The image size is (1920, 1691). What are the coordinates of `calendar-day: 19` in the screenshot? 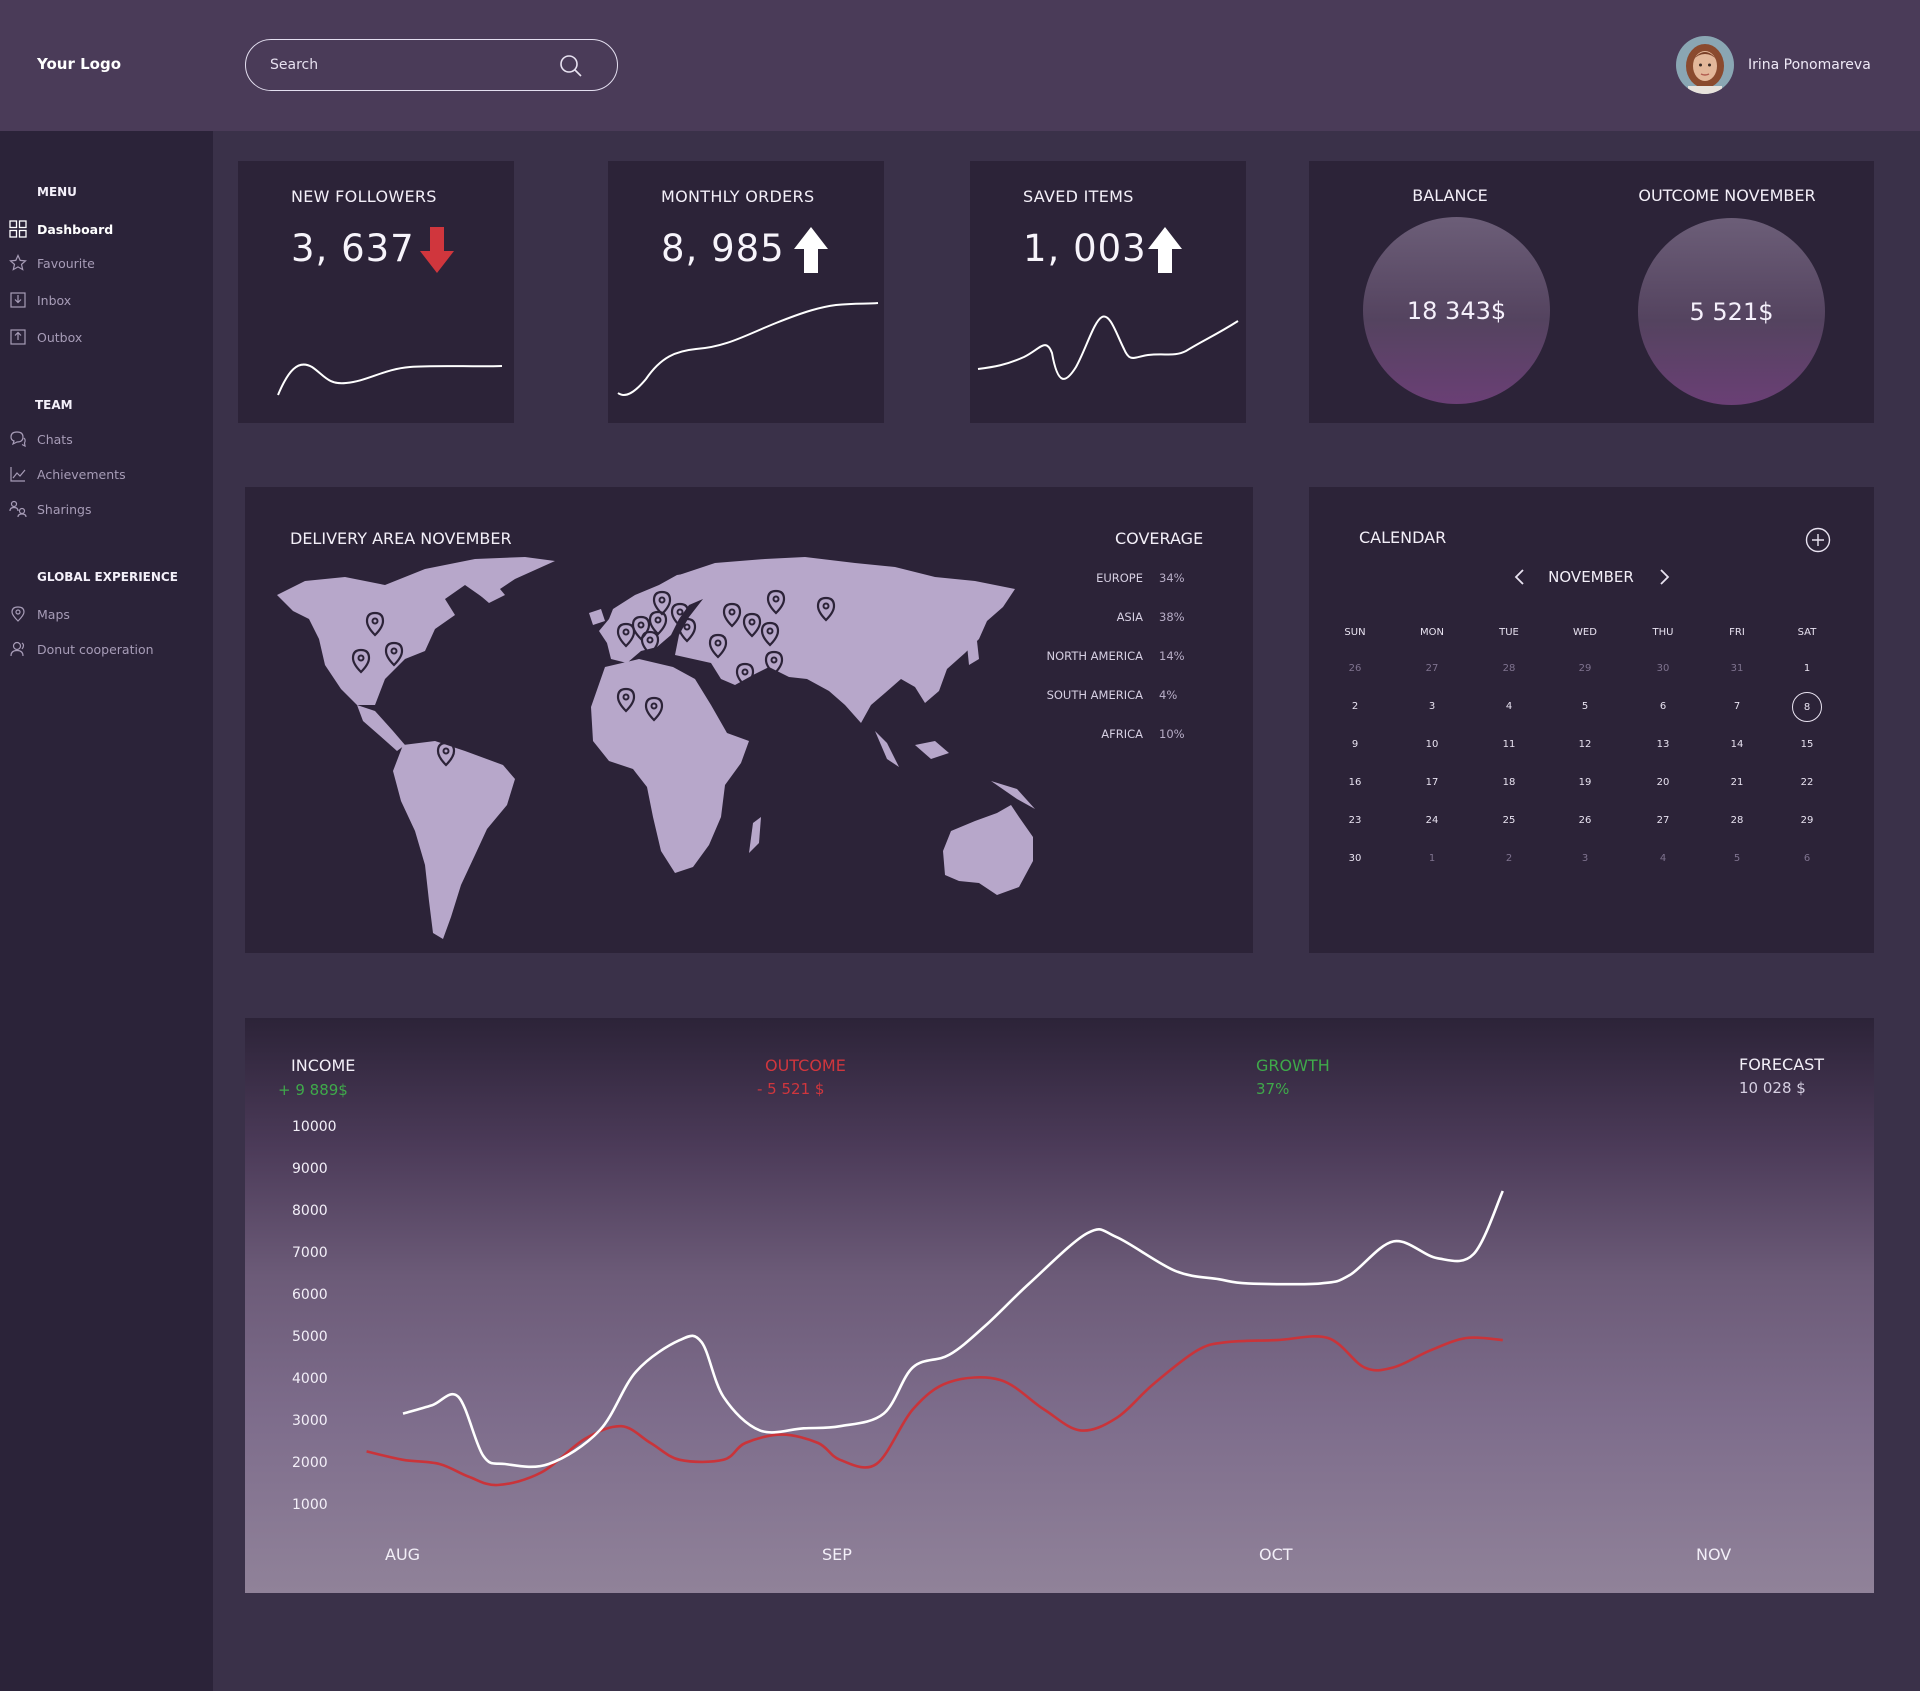 It's located at (1585, 782).